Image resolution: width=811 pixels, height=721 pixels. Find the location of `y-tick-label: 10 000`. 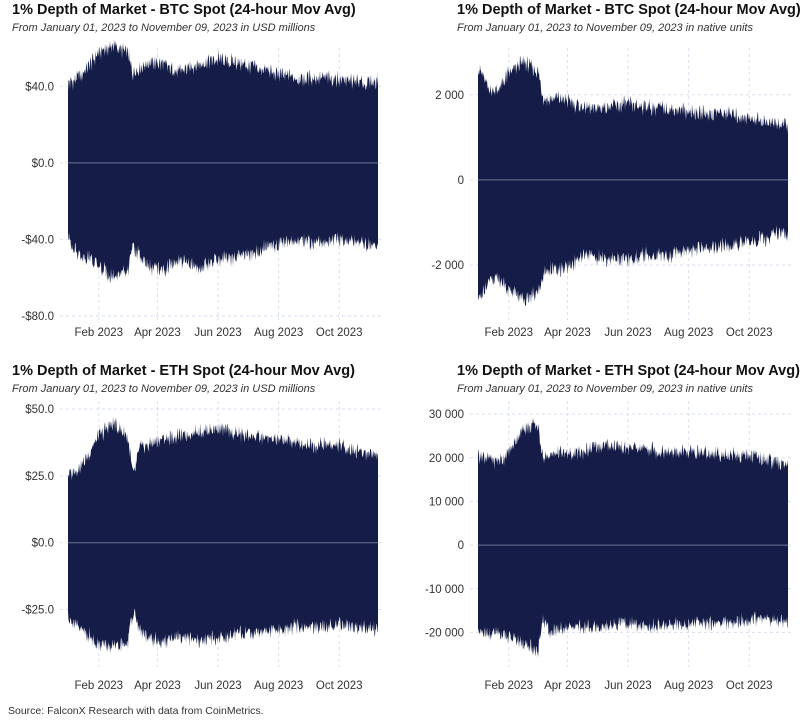

y-tick-label: 10 000 is located at coordinates (446, 502).